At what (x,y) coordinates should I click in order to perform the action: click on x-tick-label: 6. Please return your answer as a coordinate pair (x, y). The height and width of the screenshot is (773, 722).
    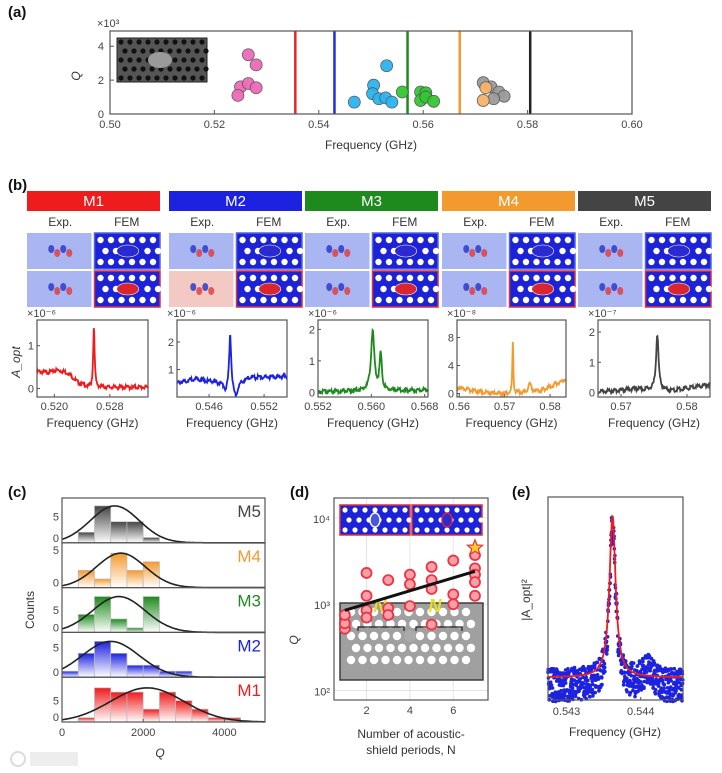
    Looking at the image, I should click on (453, 711).